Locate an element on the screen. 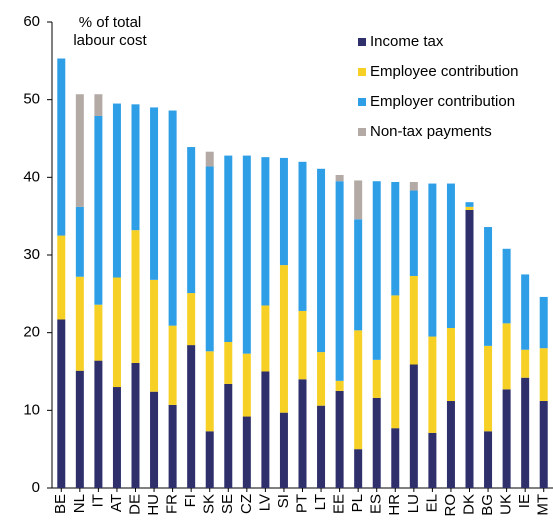 Image resolution: width=553 pixels, height=525 pixels. y-tick-label: 60 is located at coordinates (31, 21).